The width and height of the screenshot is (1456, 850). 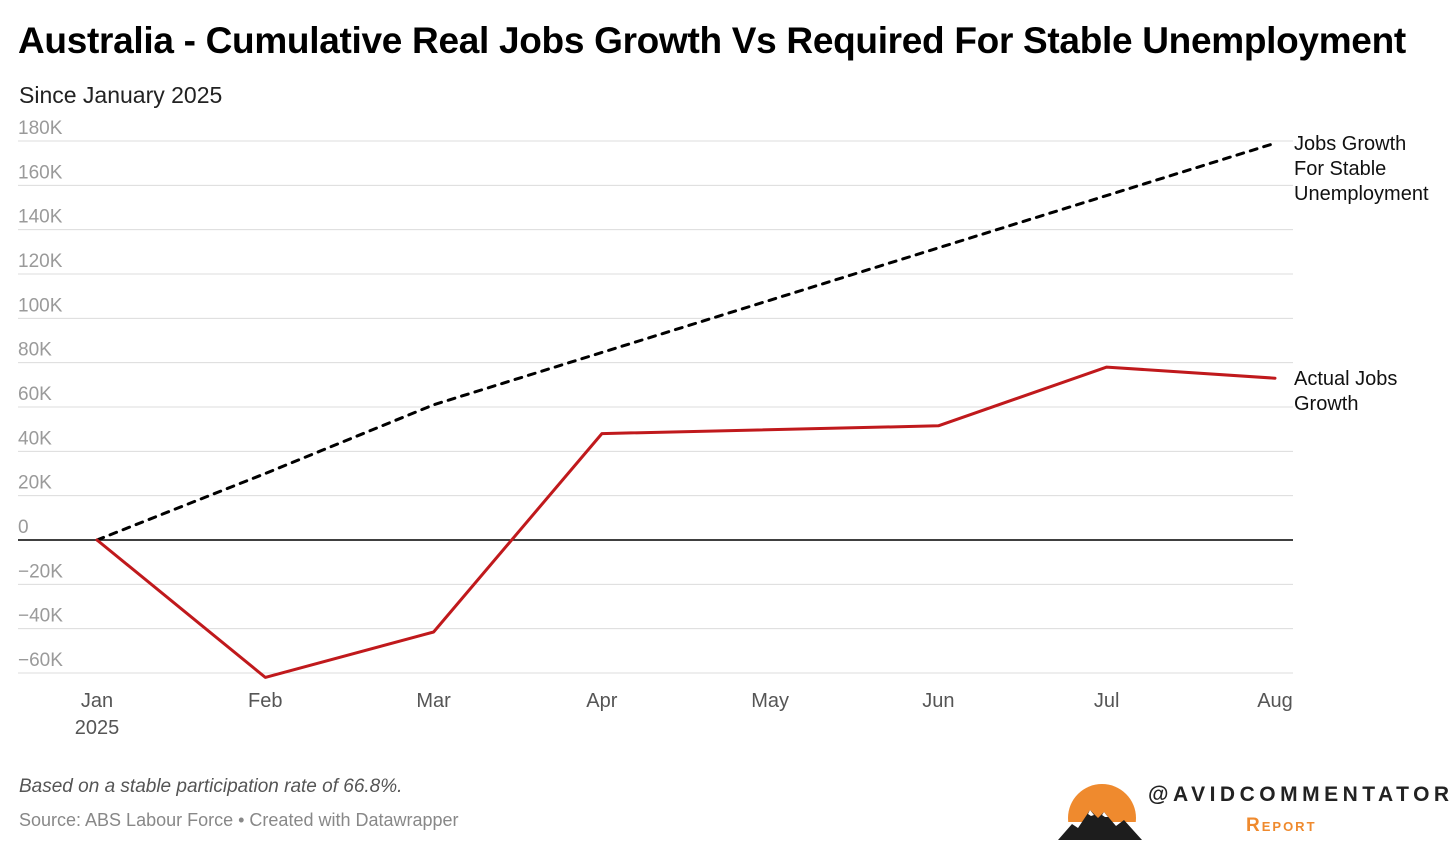 What do you see at coordinates (601, 701) in the screenshot?
I see `x-tick-label: Apr` at bounding box center [601, 701].